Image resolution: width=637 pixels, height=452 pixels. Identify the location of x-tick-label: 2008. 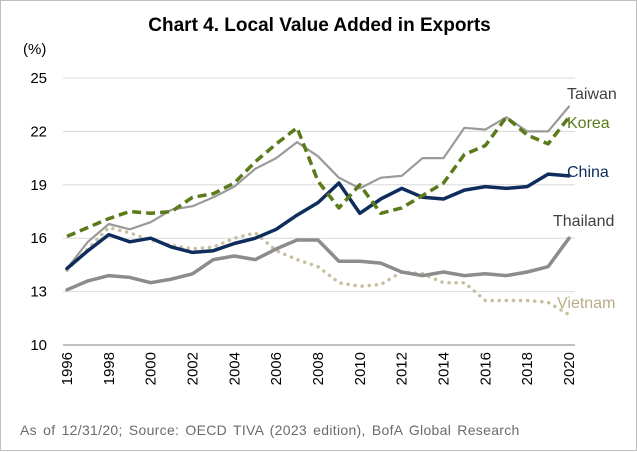
(318, 368).